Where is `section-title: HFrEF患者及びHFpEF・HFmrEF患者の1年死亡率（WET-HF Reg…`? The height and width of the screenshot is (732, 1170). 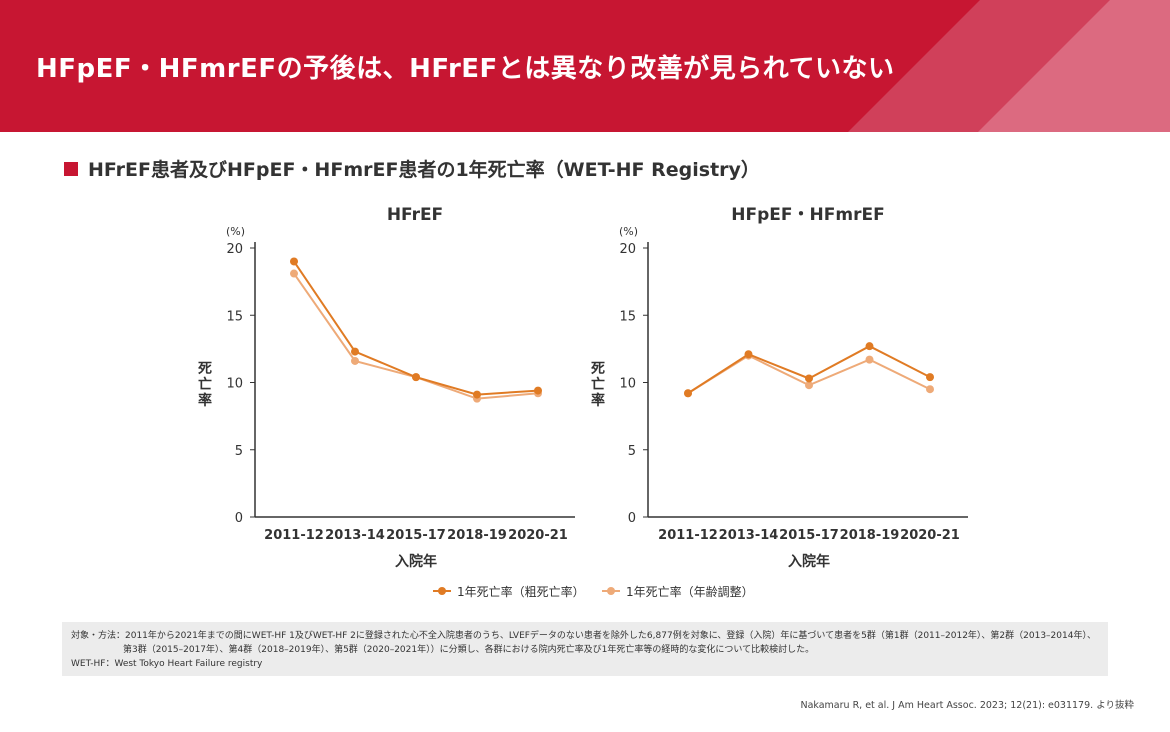
section-title: HFrEF患者及びHFpEF・HFmrEF患者の1年死亡率（WET-HF Reg… is located at coordinates (412, 168).